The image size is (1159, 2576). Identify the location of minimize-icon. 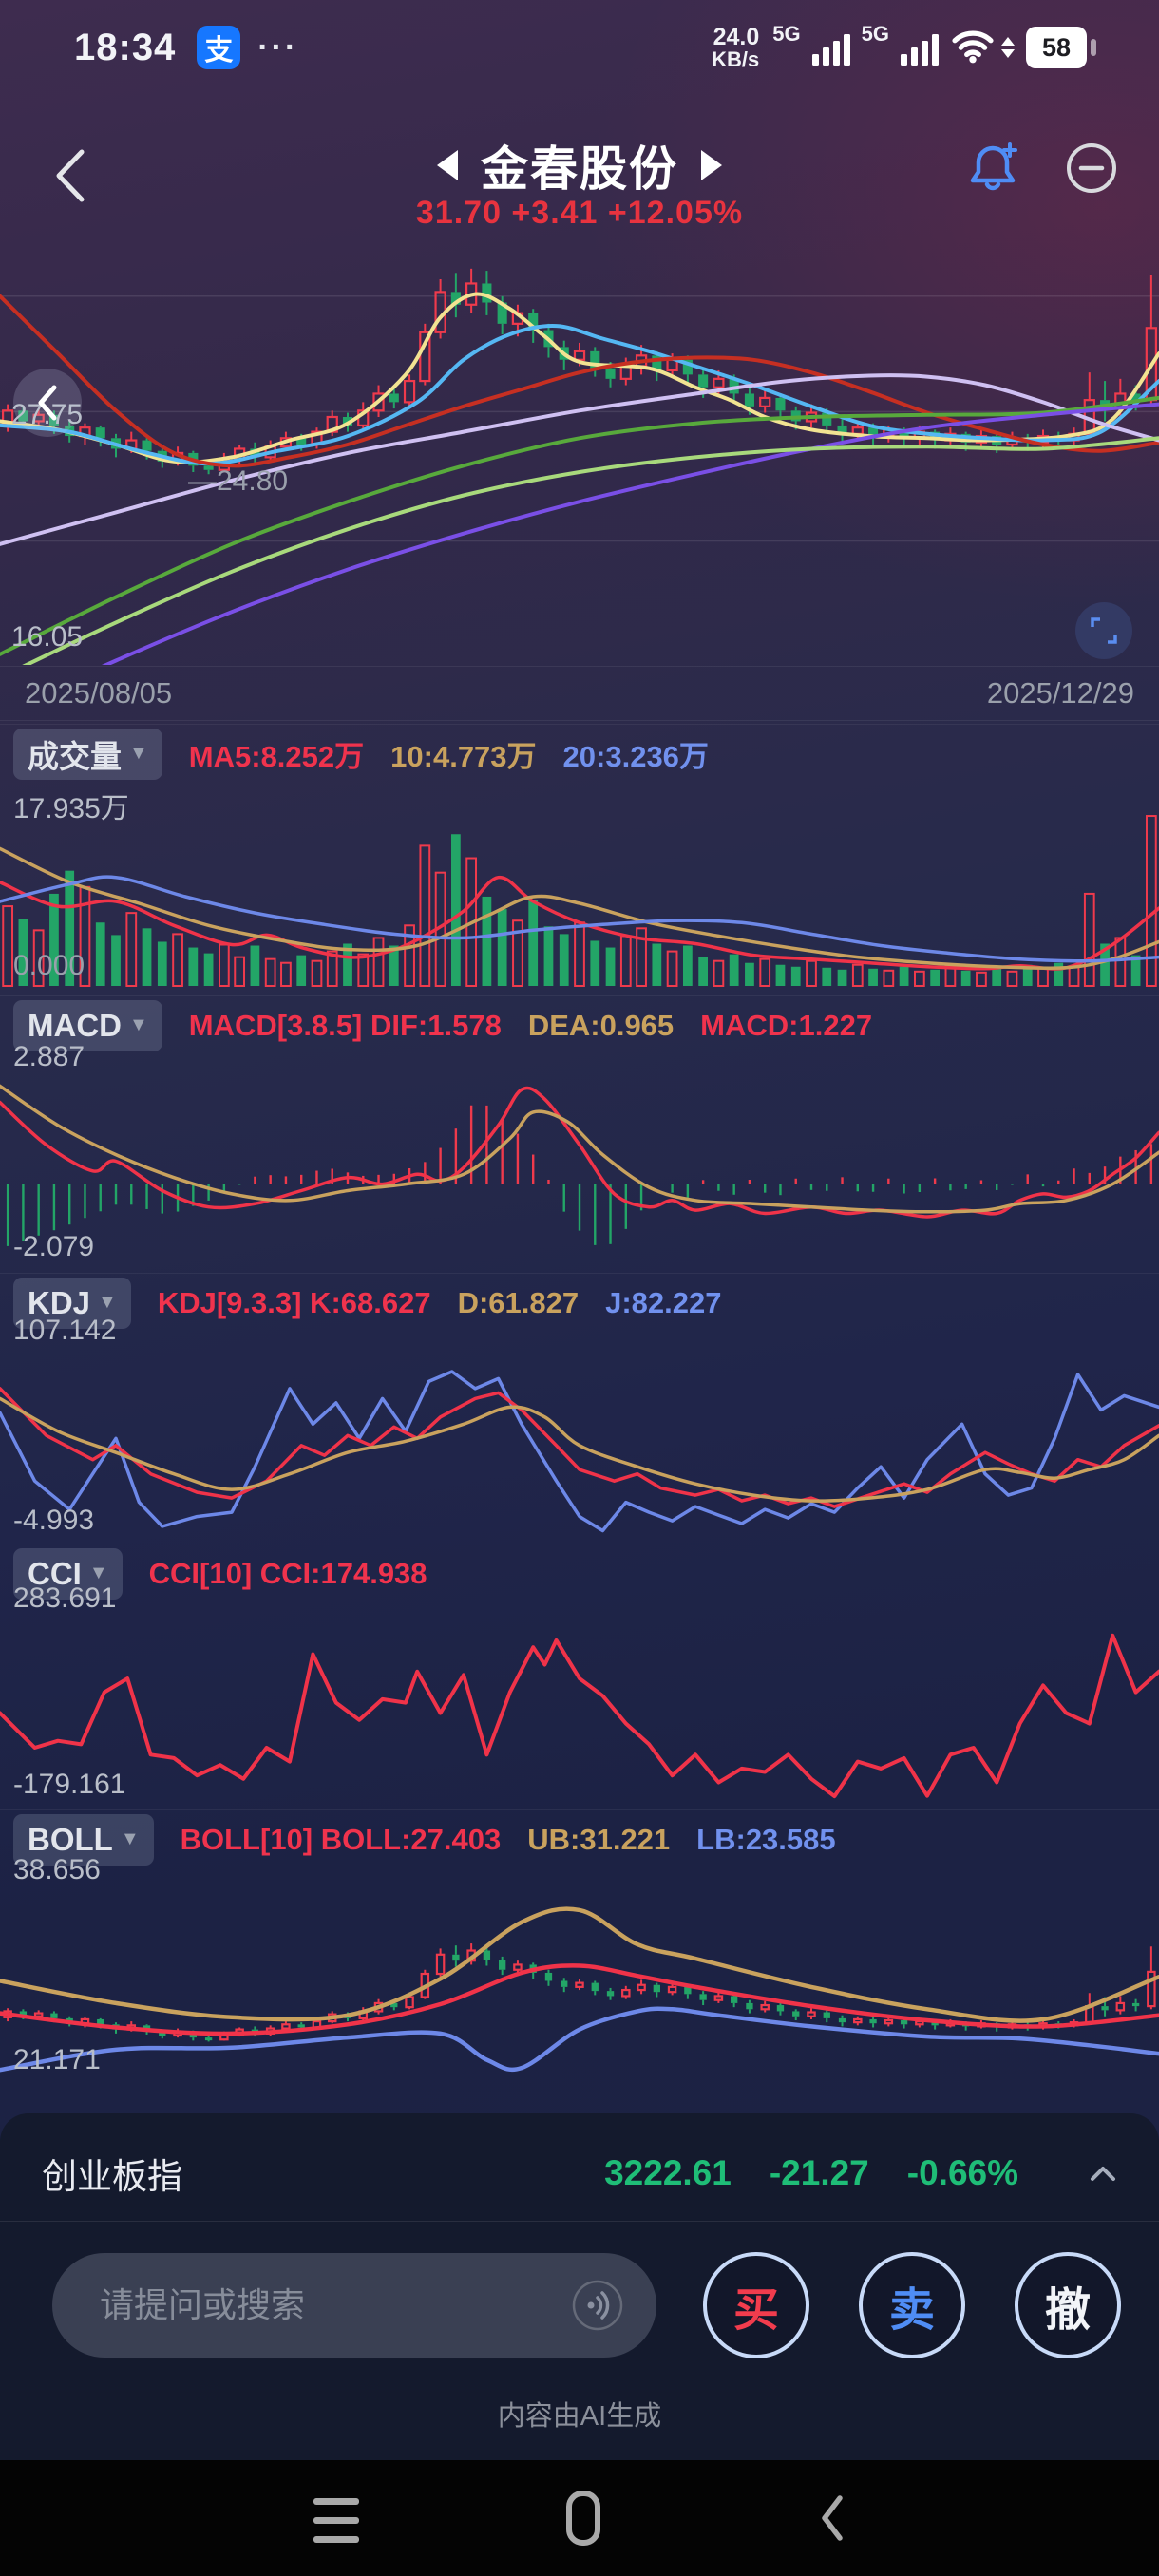
(1091, 168).